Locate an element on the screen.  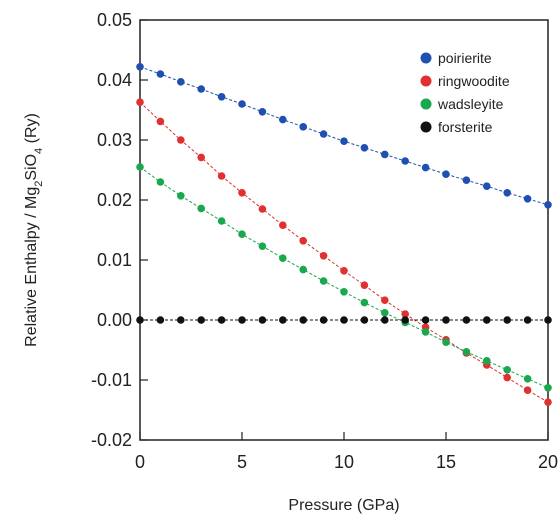
legend-label-ringwoodite: ringwoodite is located at coordinates (474, 81).